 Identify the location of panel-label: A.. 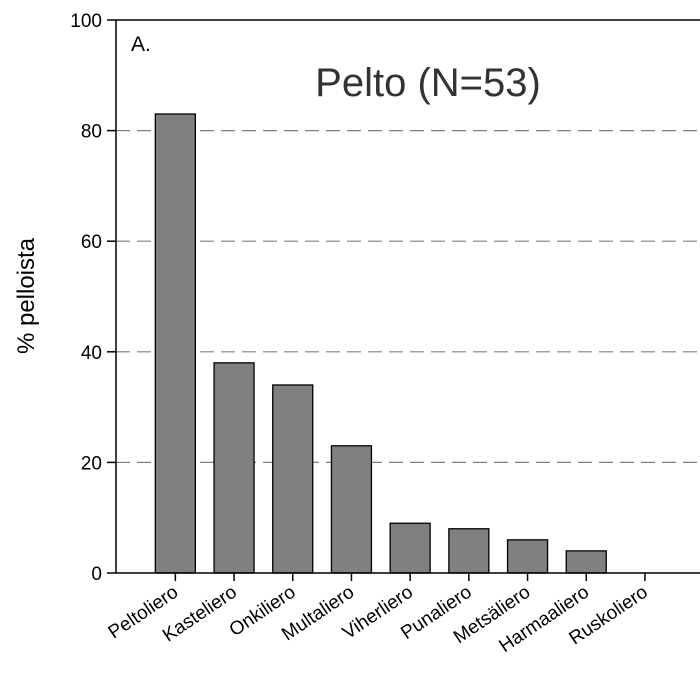
(141, 44).